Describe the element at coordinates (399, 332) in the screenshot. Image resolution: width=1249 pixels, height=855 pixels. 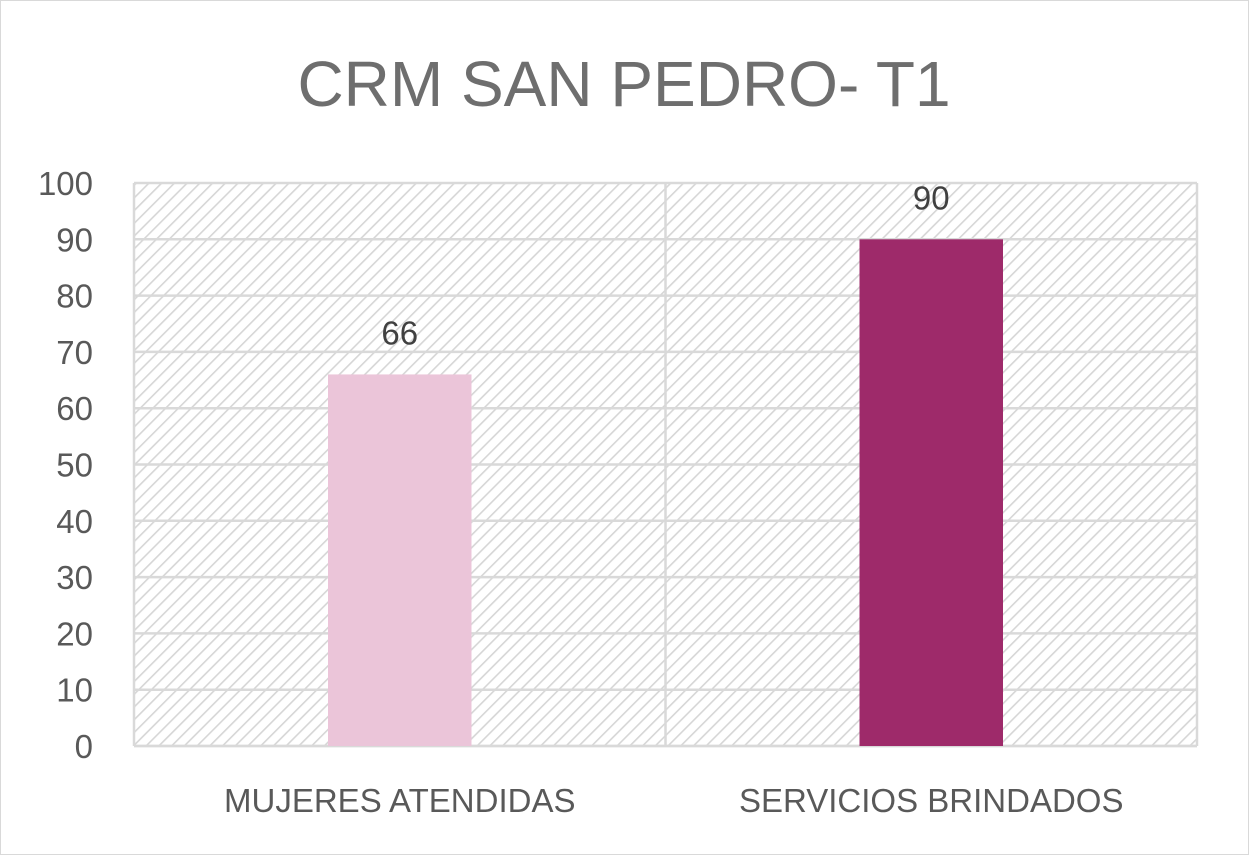
I see `data-label-0: 66` at that location.